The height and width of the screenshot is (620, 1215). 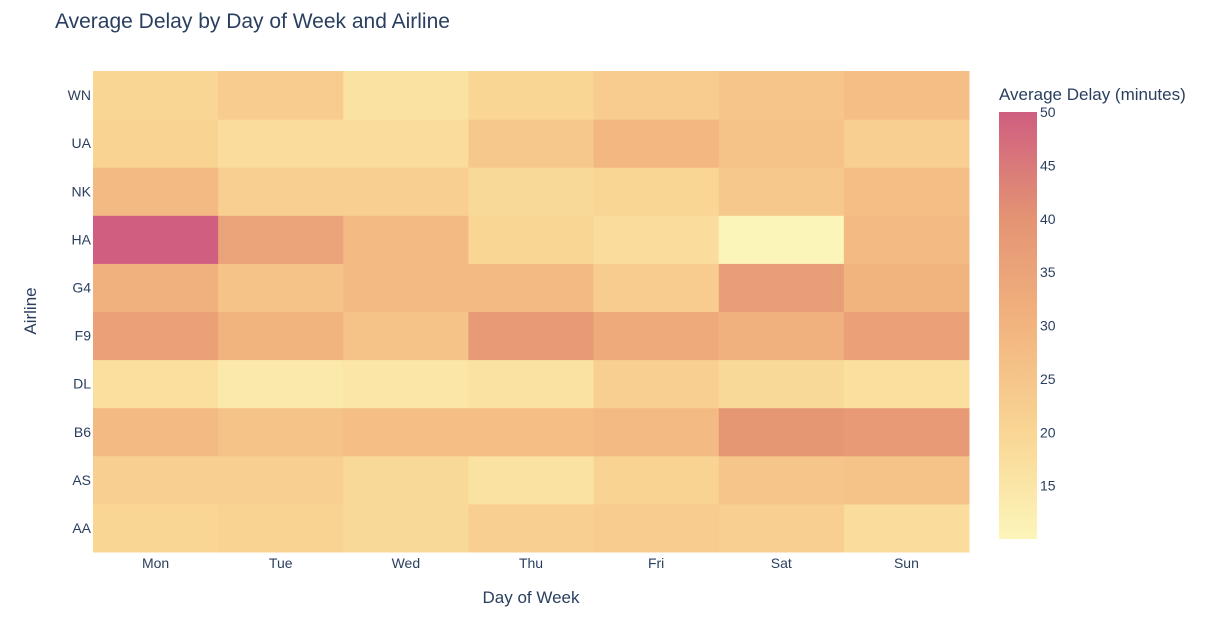 I want to click on x-tick-label: Fri, so click(x=656, y=563).